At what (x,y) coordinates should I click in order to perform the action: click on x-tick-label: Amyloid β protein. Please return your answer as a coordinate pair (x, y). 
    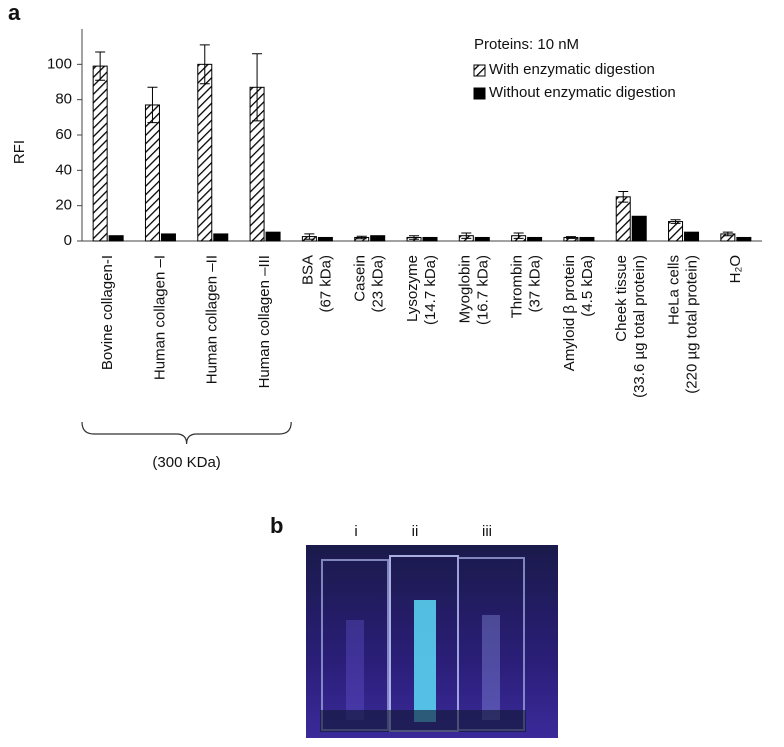
    Looking at the image, I should click on (569, 313).